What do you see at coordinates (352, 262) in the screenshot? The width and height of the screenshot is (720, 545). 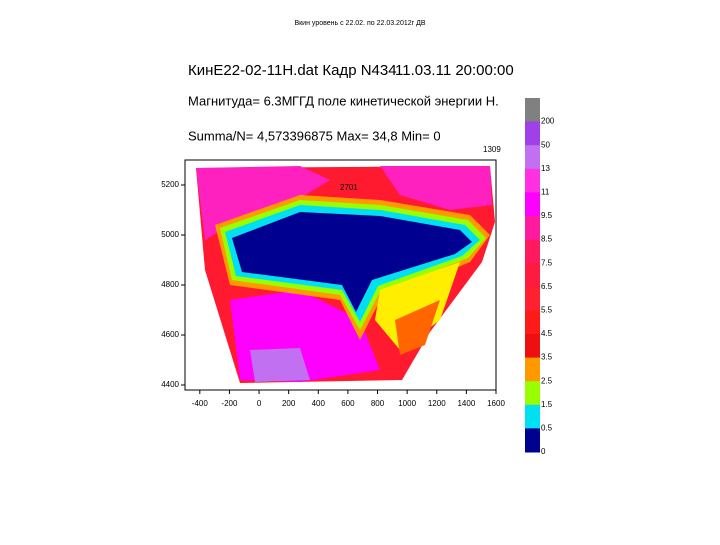 I see `field-blue` at bounding box center [352, 262].